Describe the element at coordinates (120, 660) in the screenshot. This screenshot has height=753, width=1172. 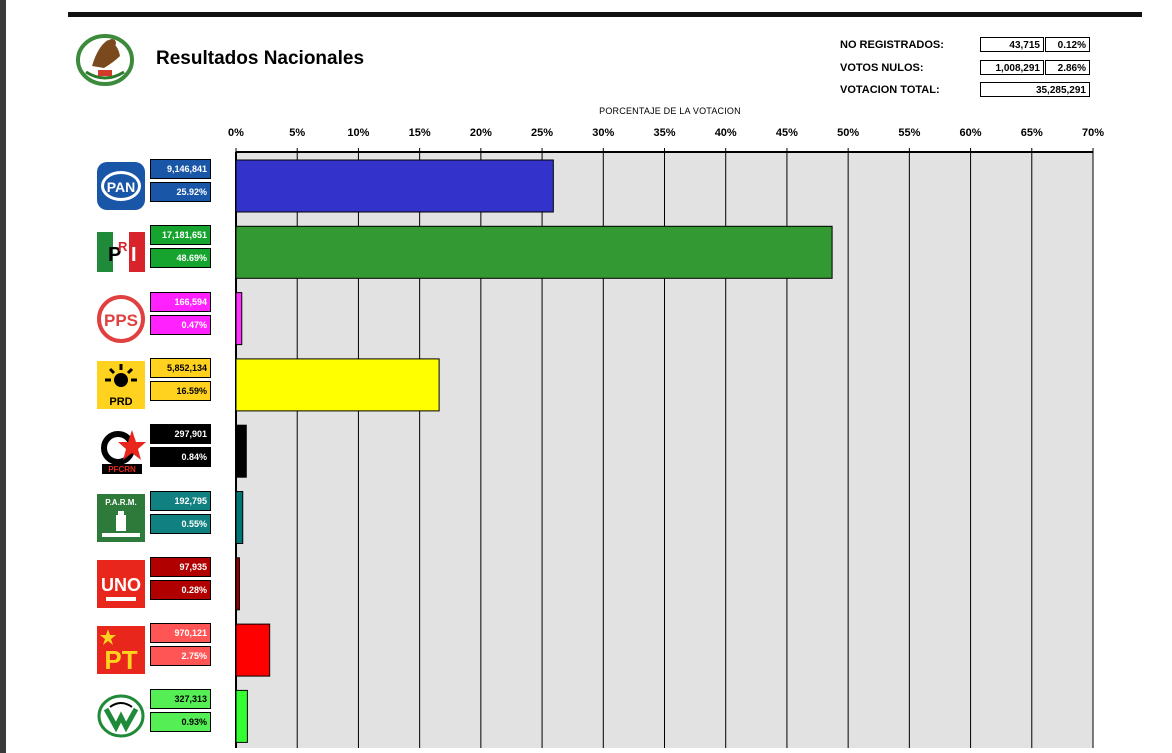
I see `svg-text: PT` at that location.